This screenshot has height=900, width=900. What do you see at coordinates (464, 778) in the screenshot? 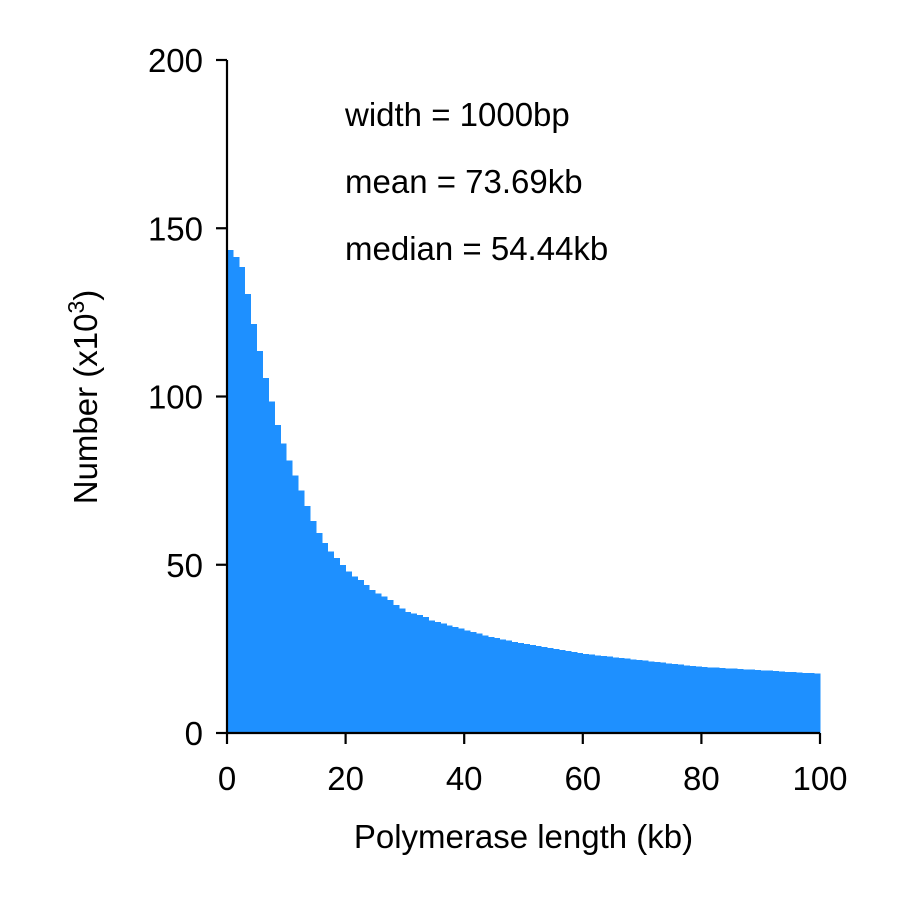
I see `x-tick-label: 40` at bounding box center [464, 778].